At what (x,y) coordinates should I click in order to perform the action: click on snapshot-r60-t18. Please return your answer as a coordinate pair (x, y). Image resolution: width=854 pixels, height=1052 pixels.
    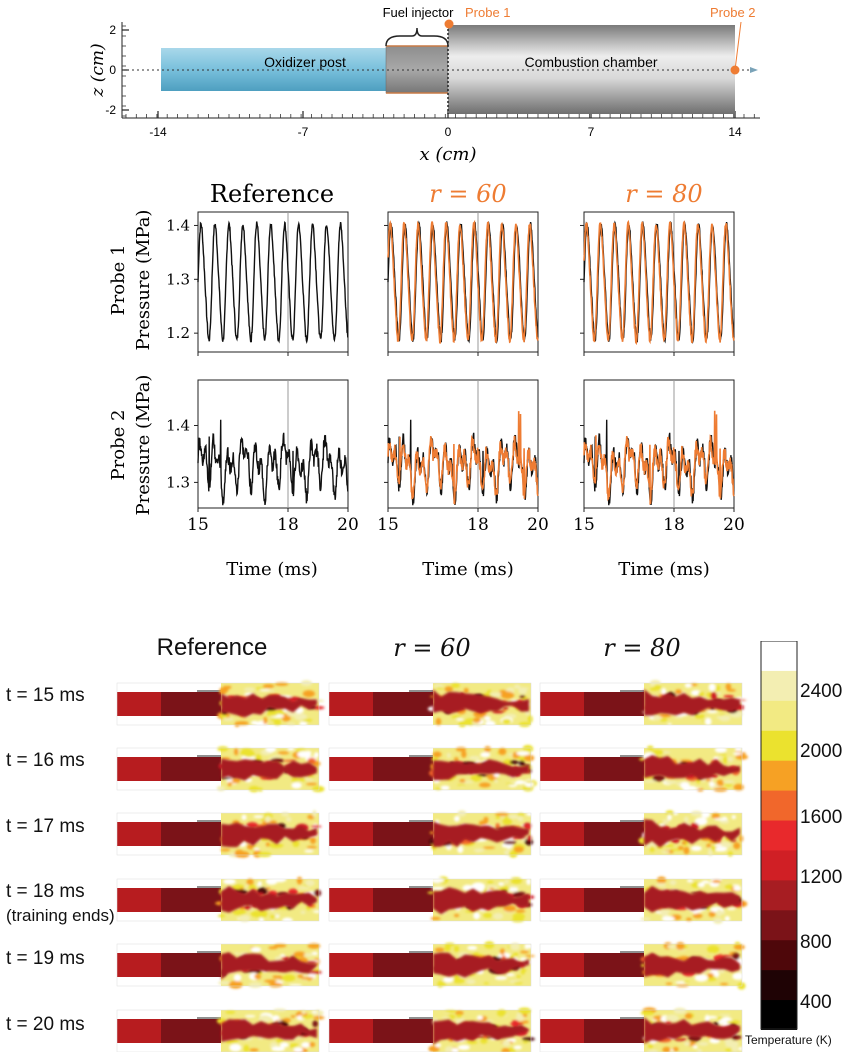
    Looking at the image, I should click on (431, 899).